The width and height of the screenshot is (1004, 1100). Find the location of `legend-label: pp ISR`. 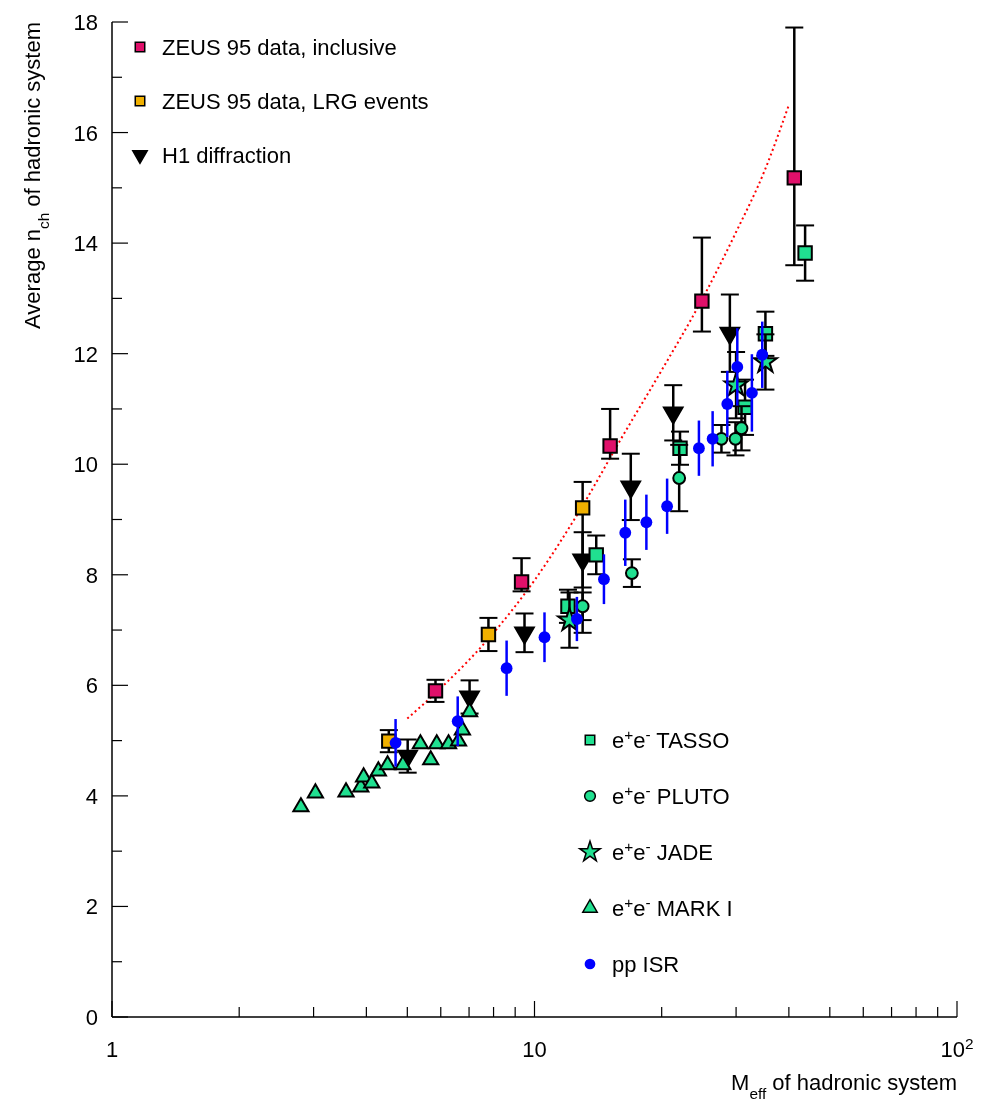

legend-label: pp ISR is located at coordinates (646, 964).